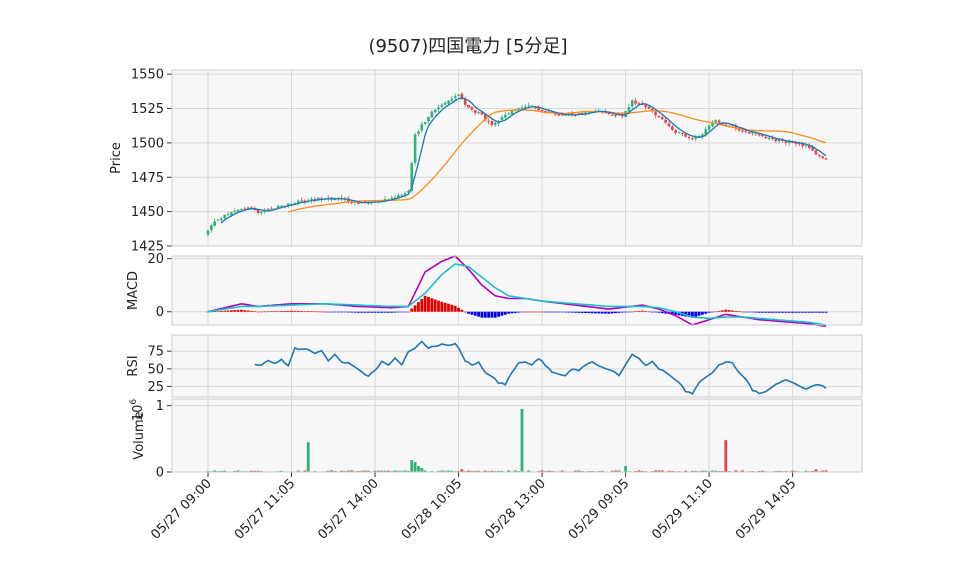 This screenshot has width=958, height=579. Describe the element at coordinates (155, 259) in the screenshot. I see `y-tick-label: 20` at that location.